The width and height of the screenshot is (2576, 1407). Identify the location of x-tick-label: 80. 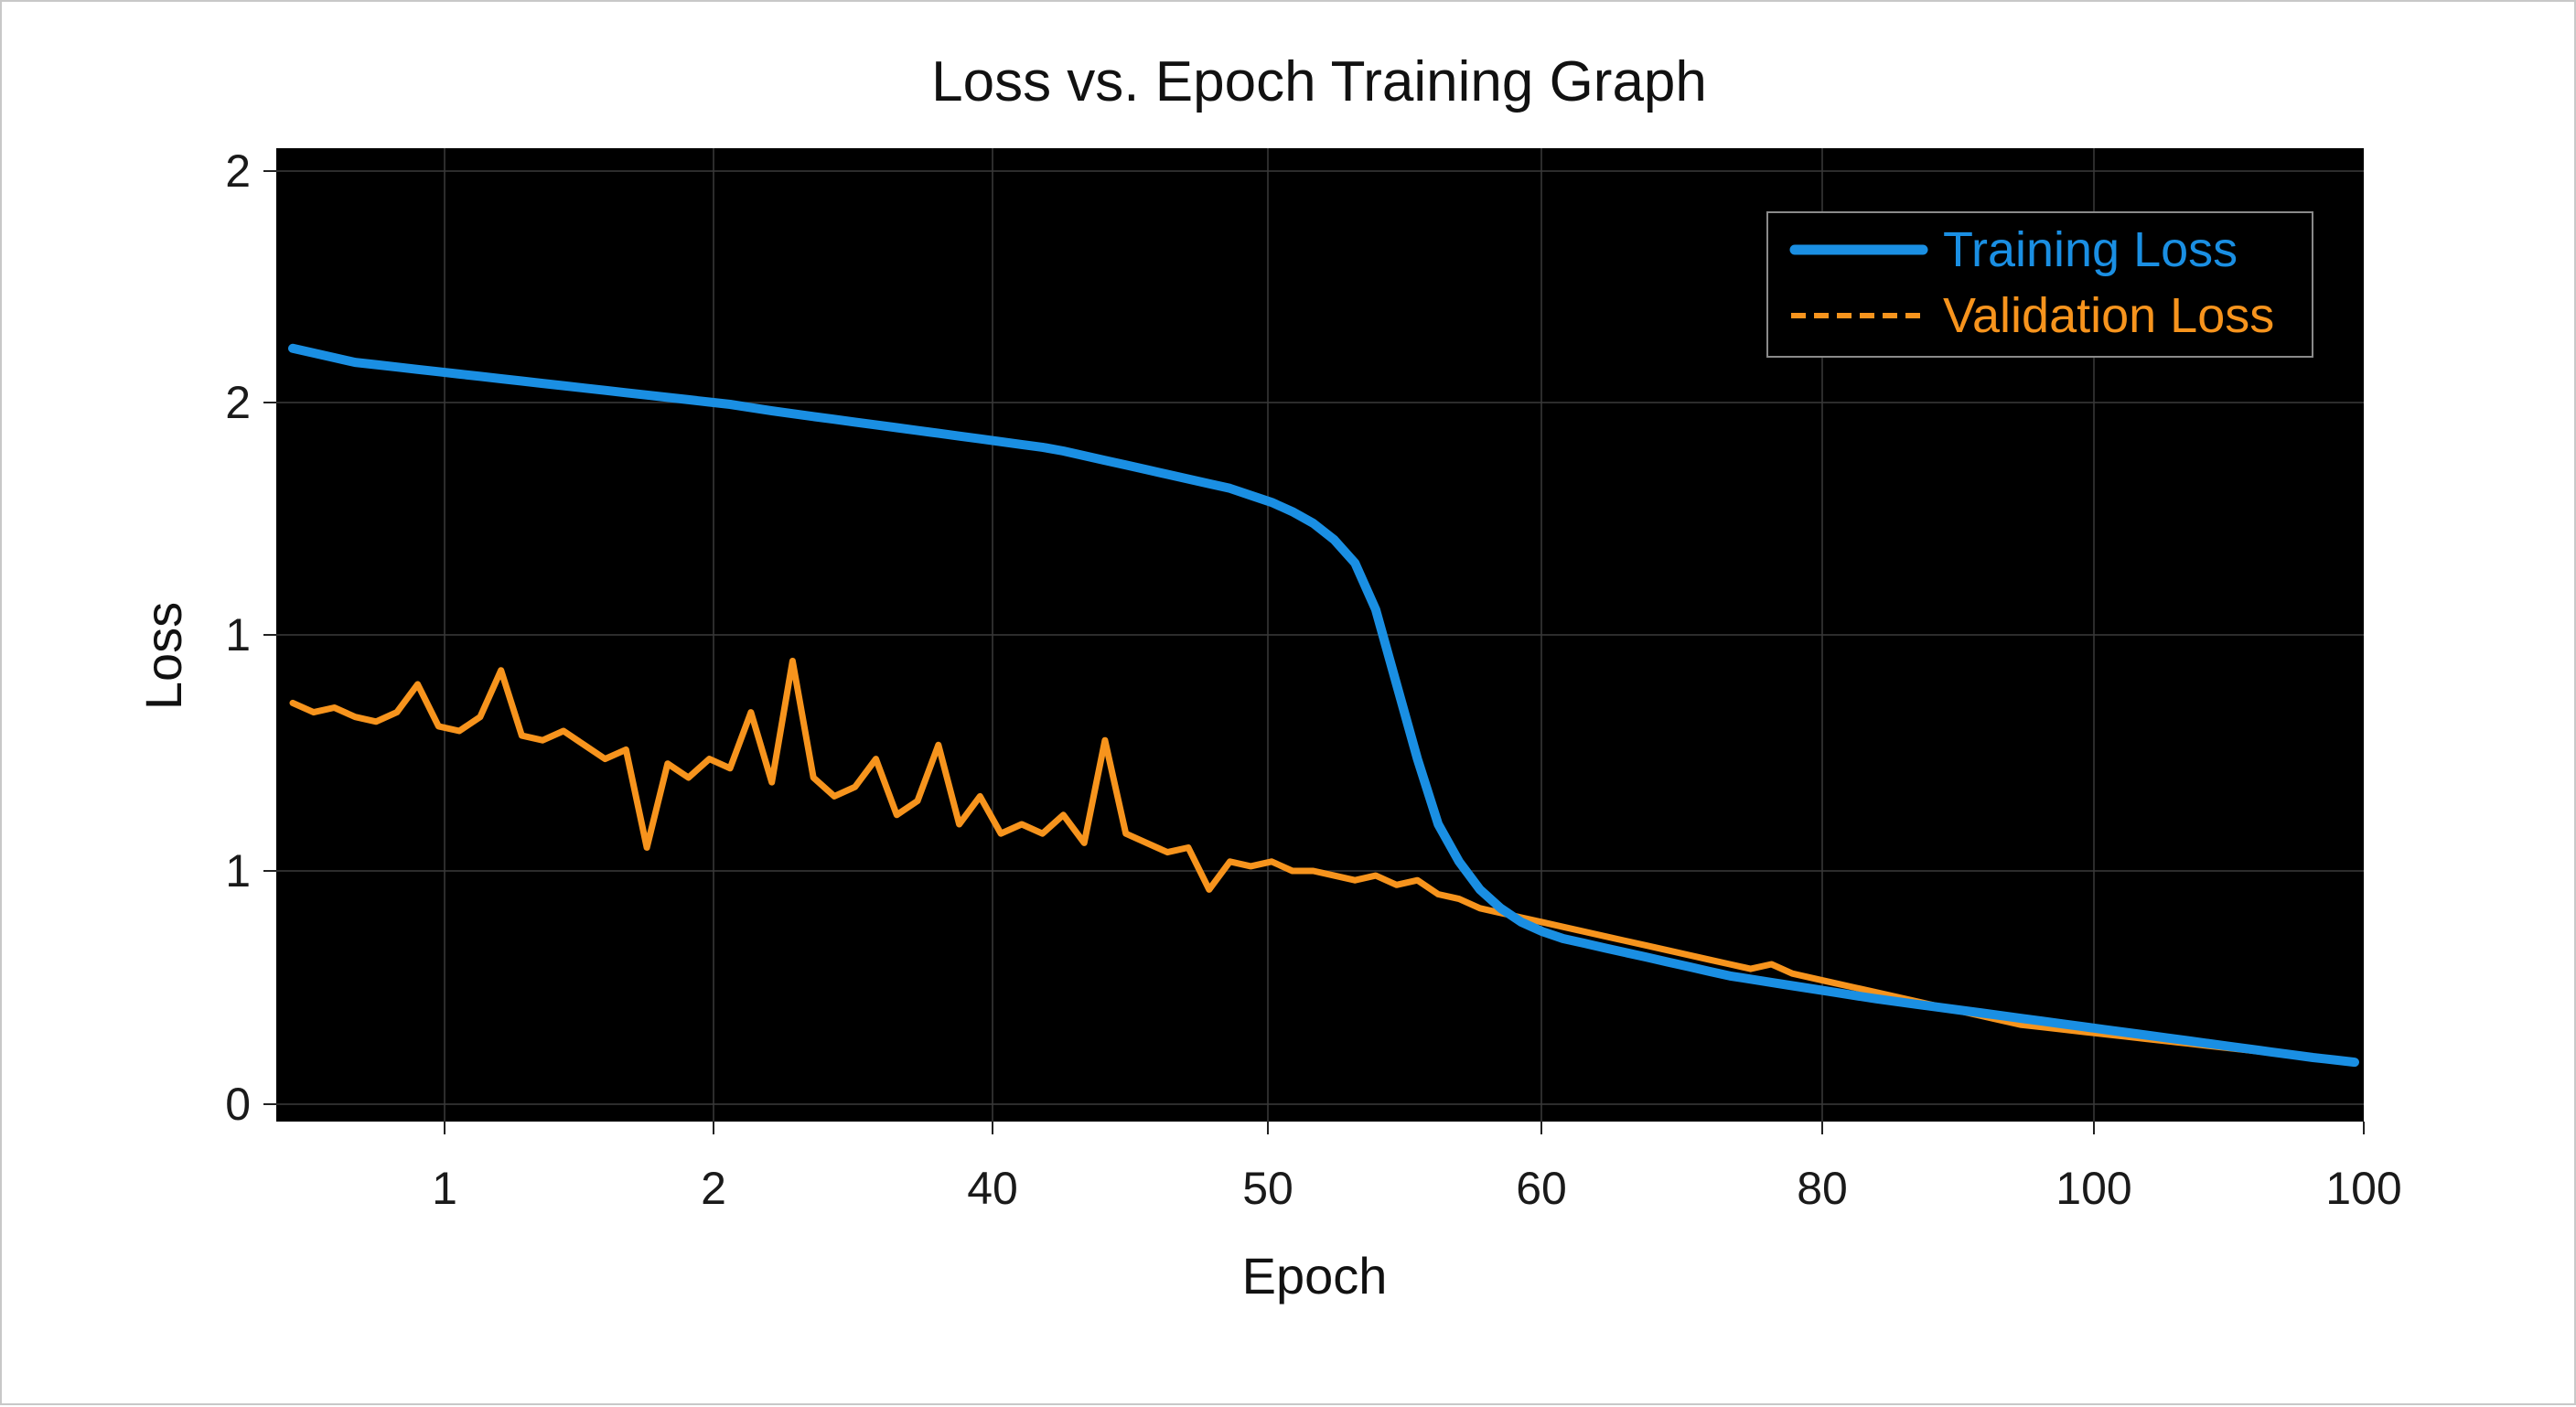
(1823, 1188).